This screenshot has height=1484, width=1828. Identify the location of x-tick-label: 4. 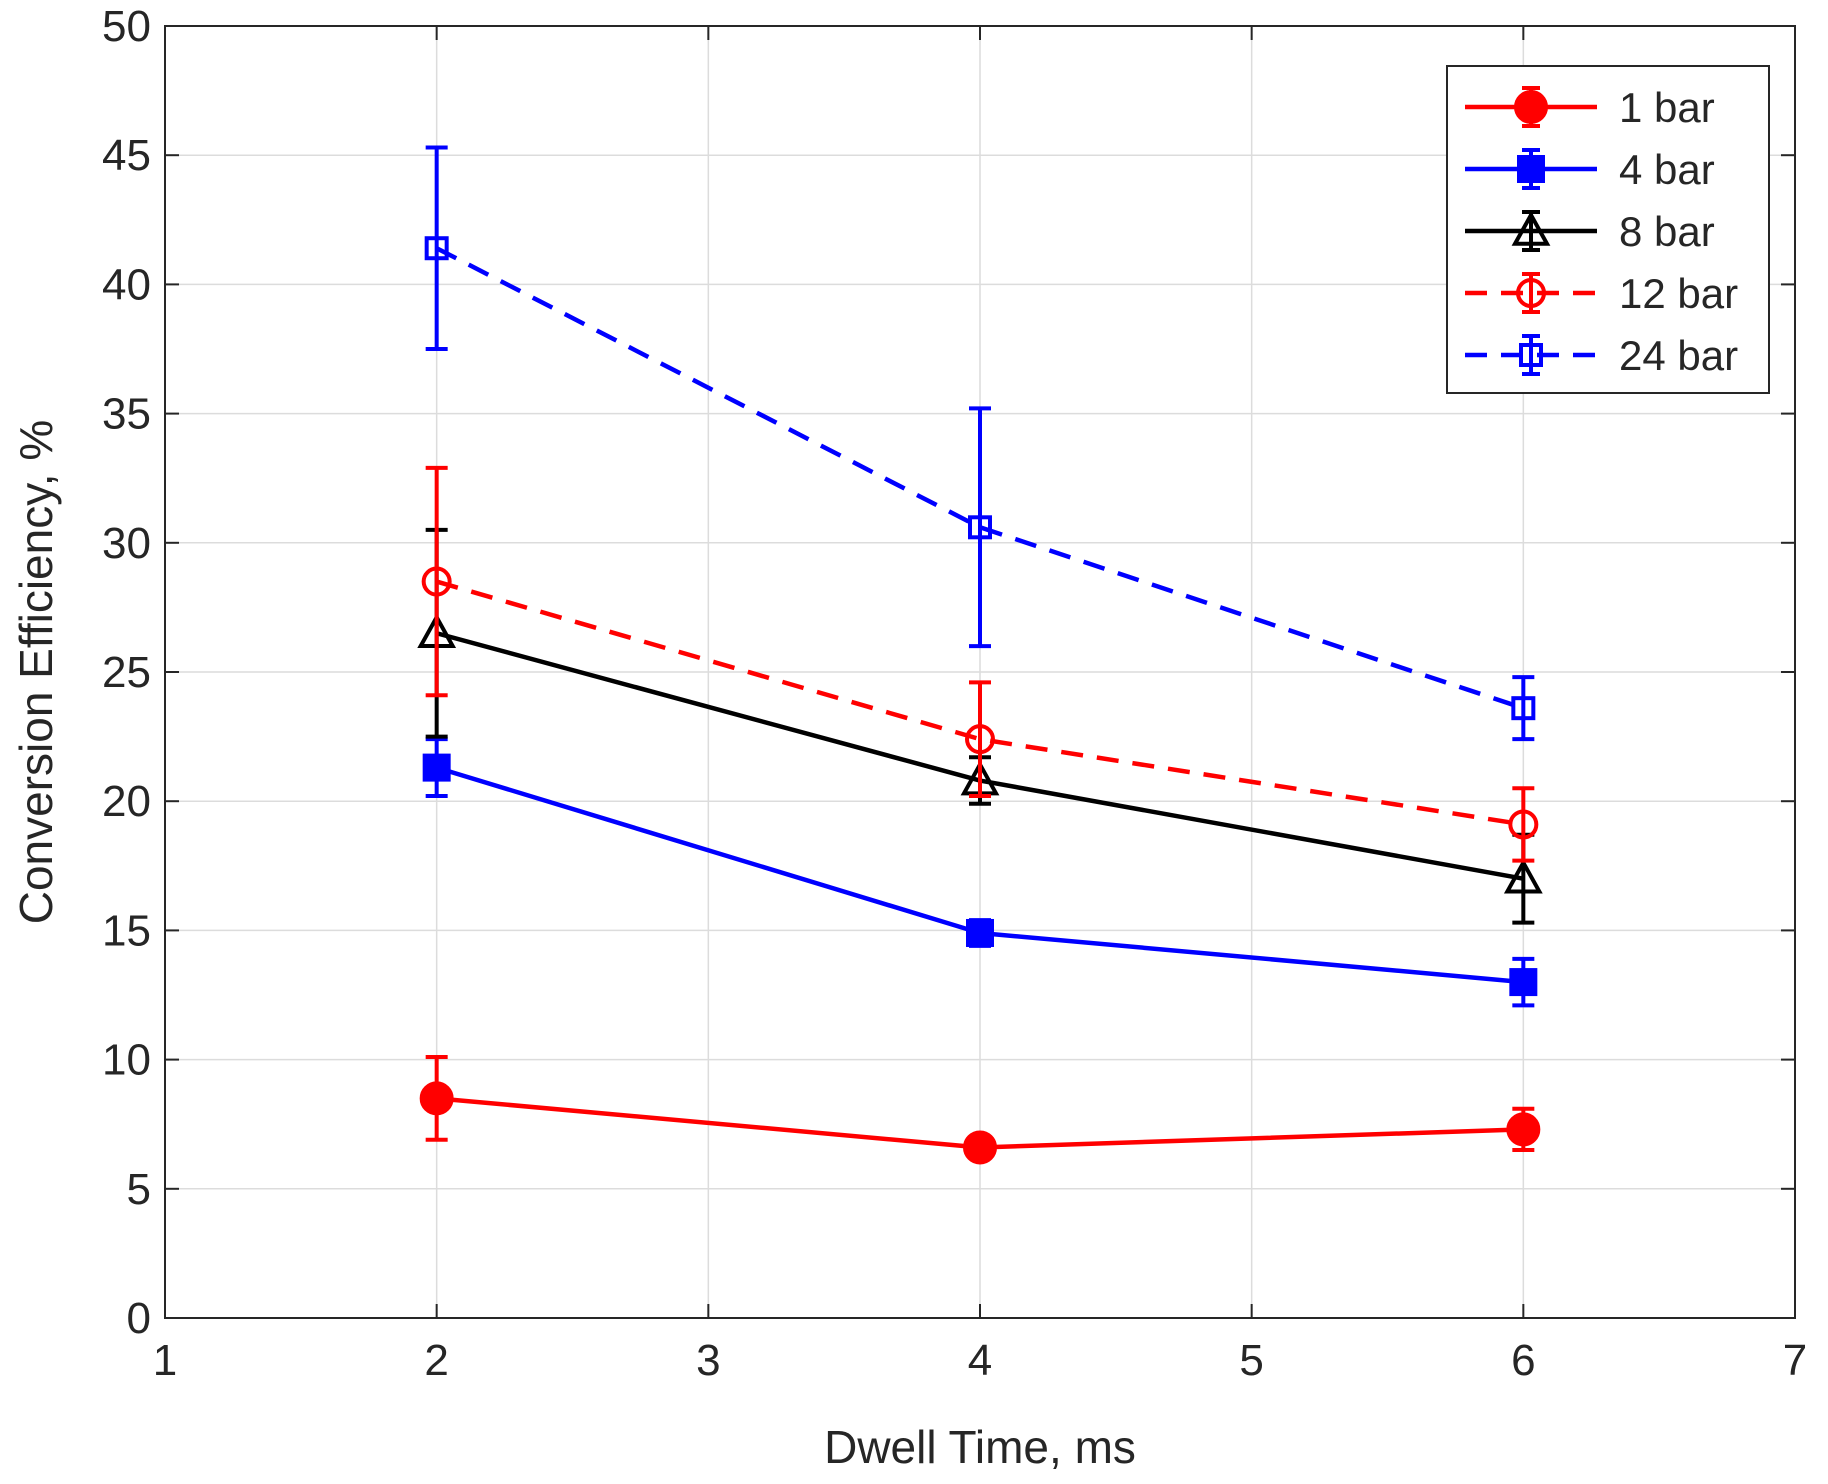
(980, 1360).